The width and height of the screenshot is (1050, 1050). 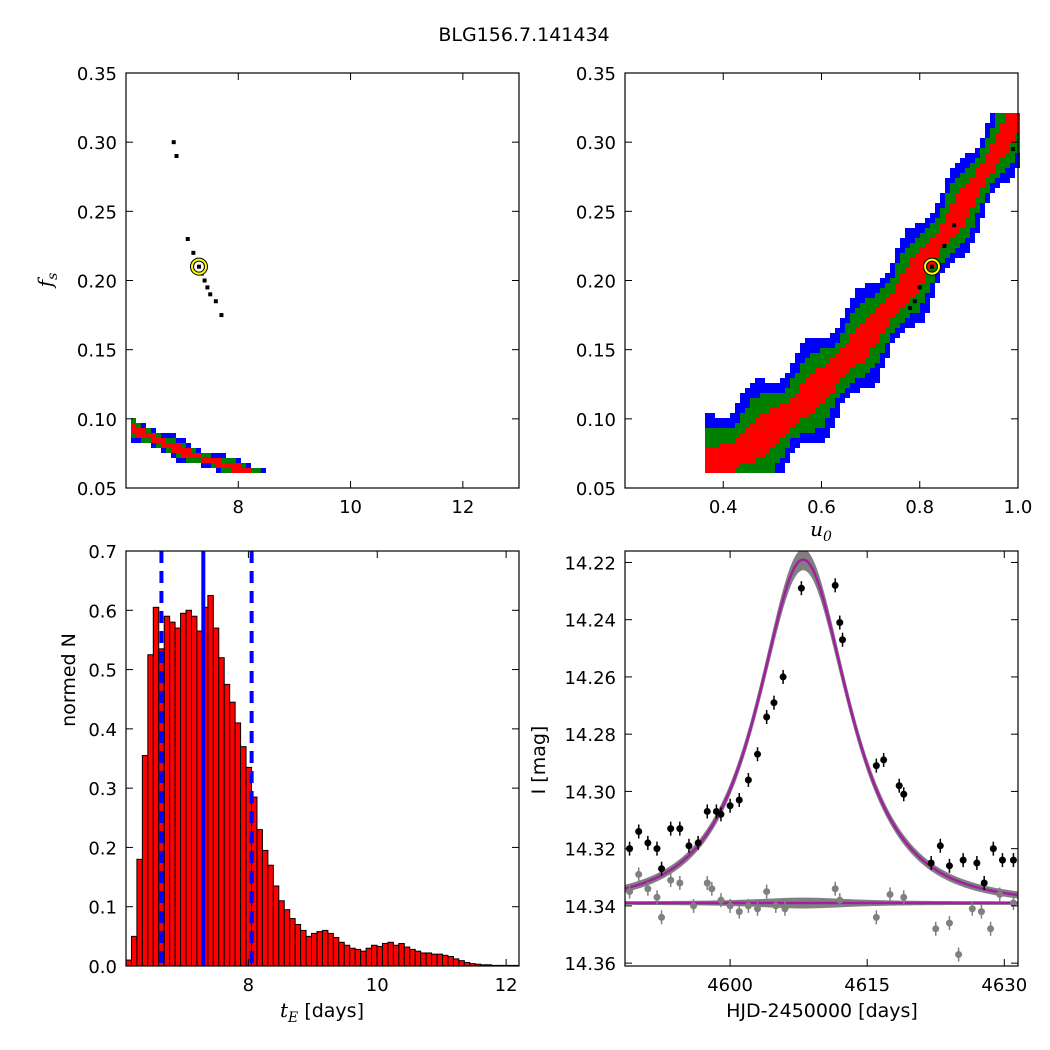 I want to click on y-tick-label: 14.28, so click(x=590, y=735).